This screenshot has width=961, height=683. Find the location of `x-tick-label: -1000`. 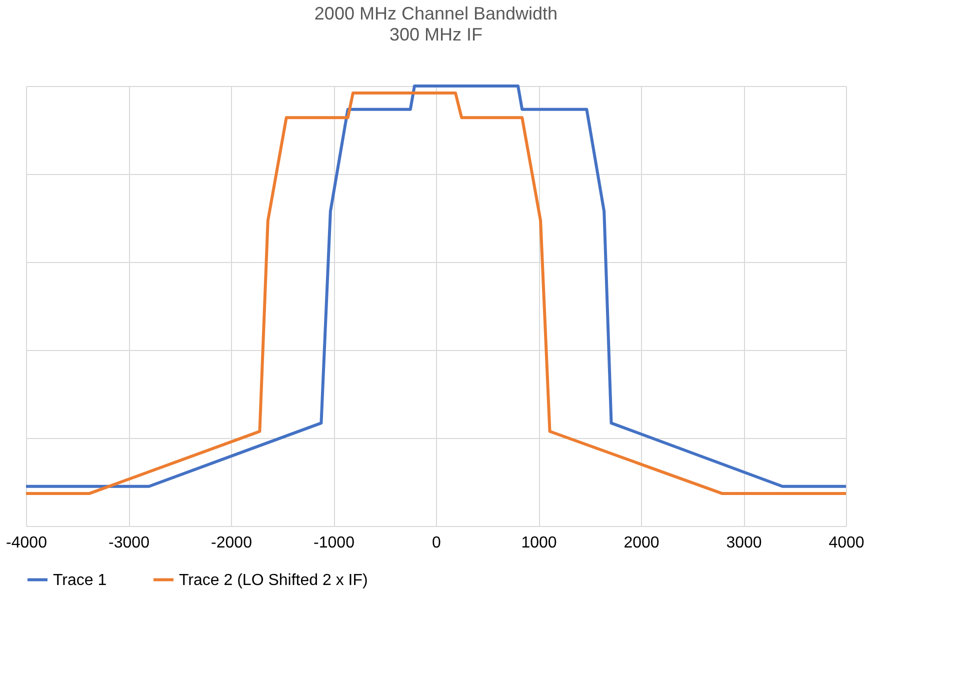

x-tick-label: -1000 is located at coordinates (334, 543).